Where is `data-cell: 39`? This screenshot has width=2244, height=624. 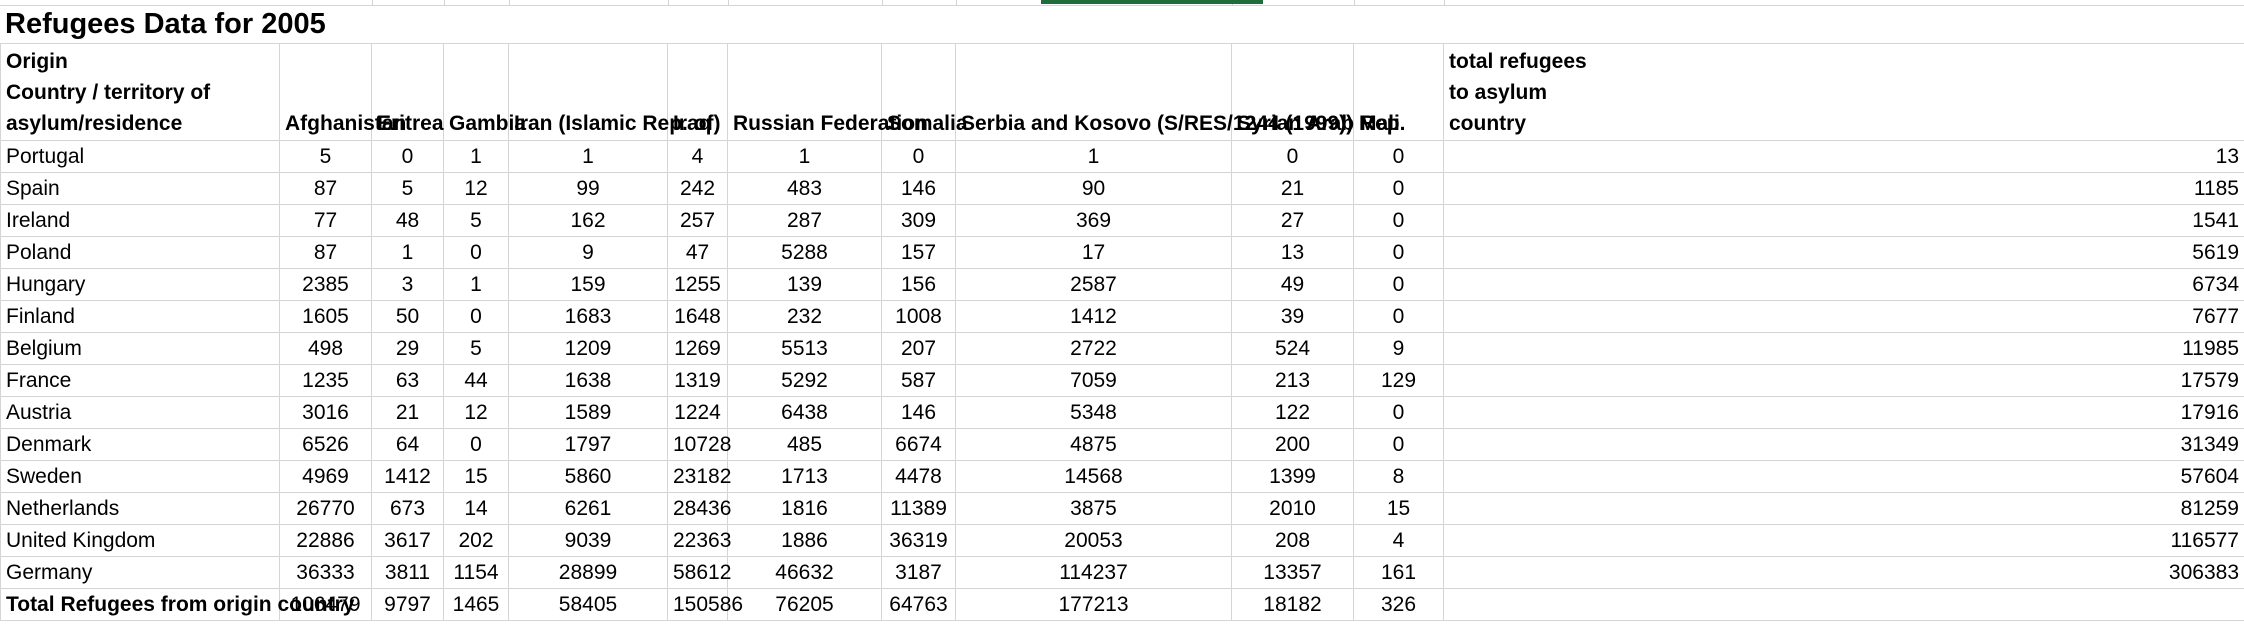 data-cell: 39 is located at coordinates (1292, 316).